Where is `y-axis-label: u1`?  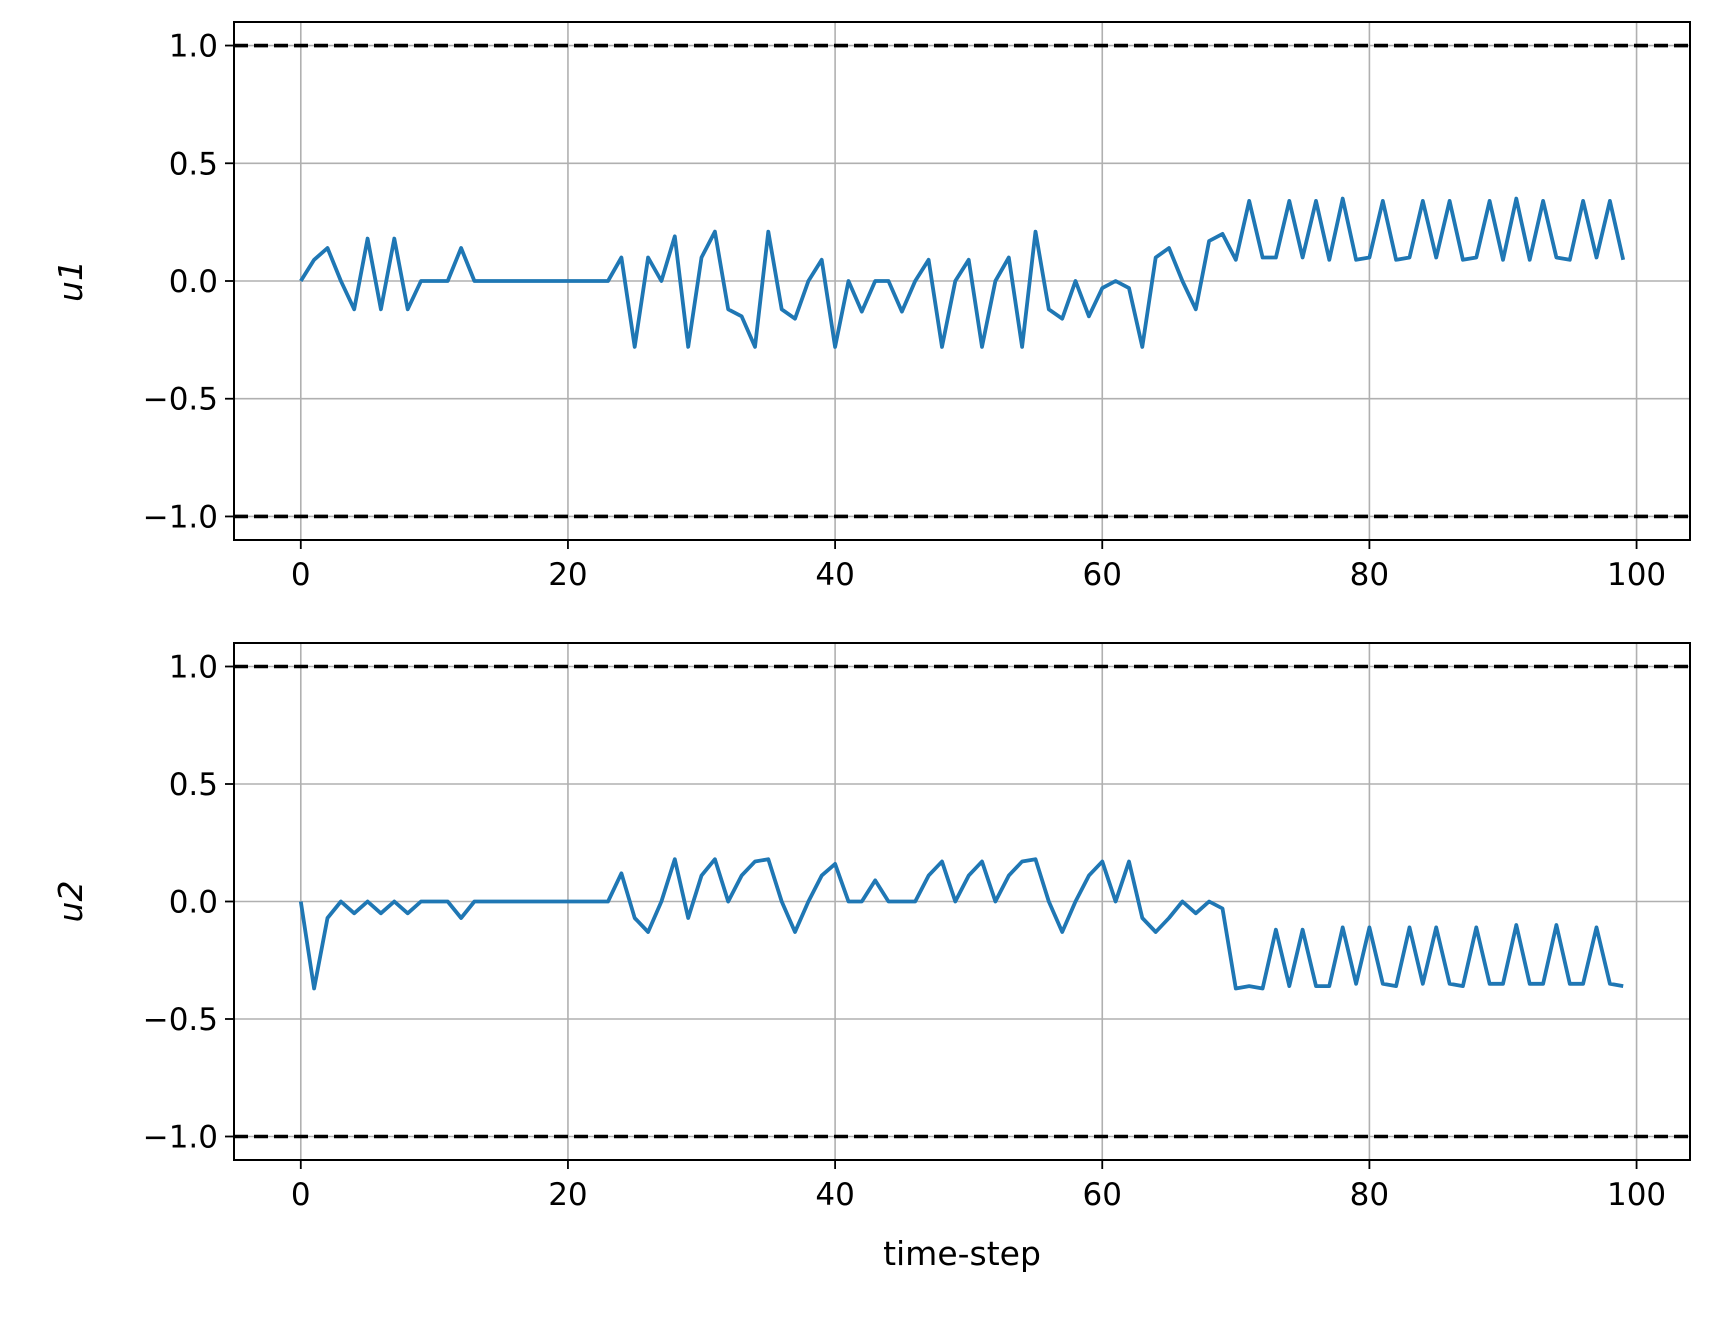
y-axis-label: u1 is located at coordinates (70, 281).